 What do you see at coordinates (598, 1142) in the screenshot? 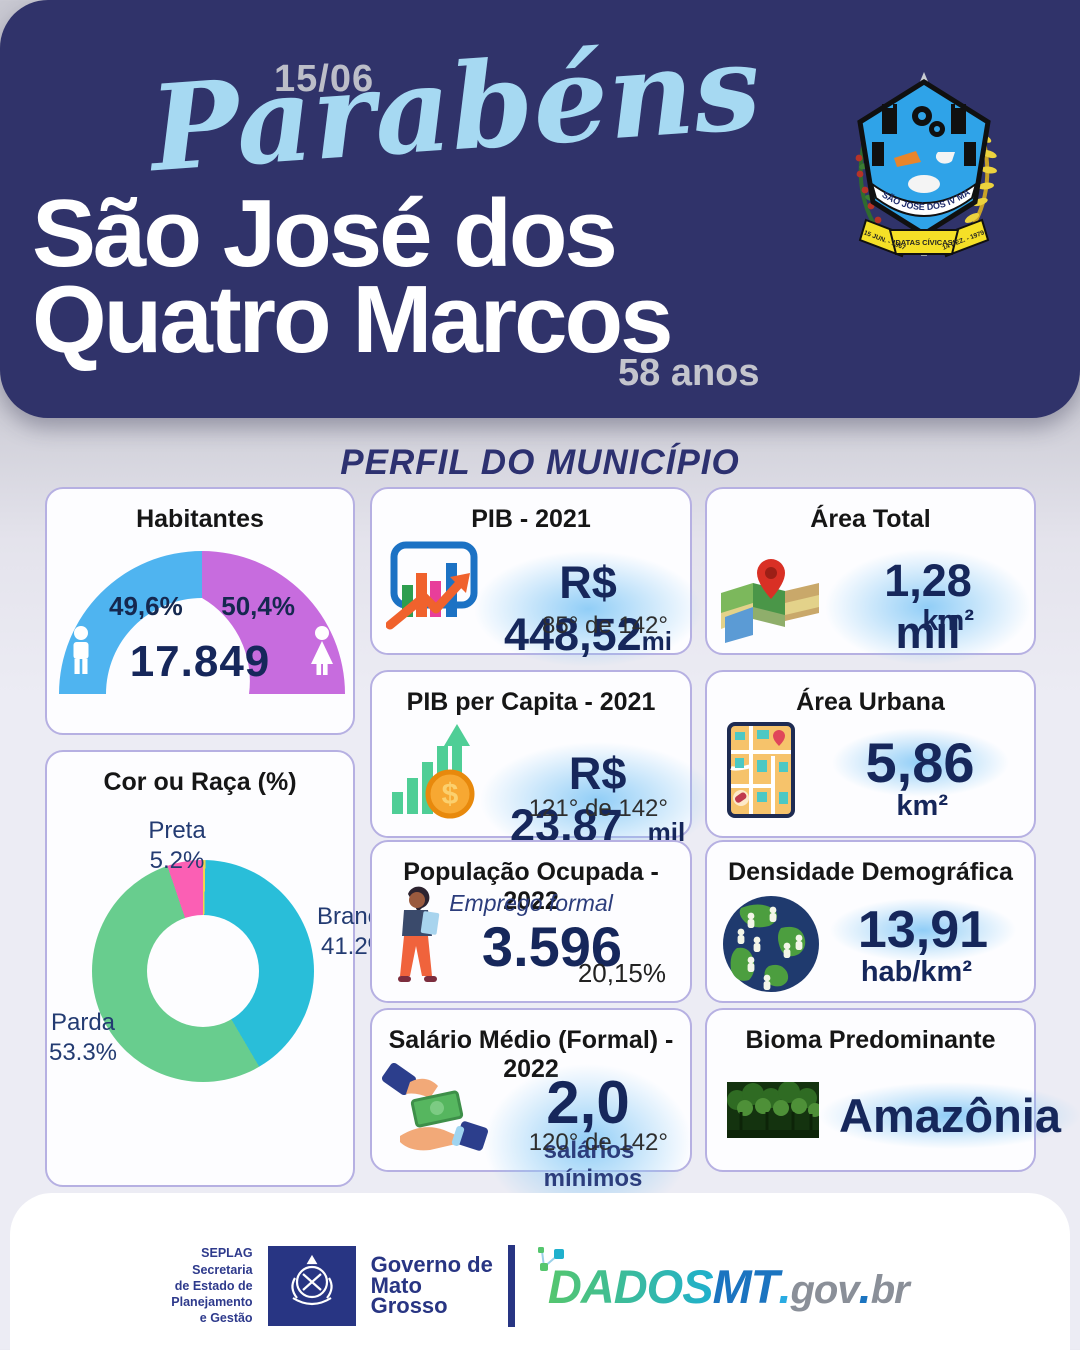
I see `salario-rank: 120° de 142°` at bounding box center [598, 1142].